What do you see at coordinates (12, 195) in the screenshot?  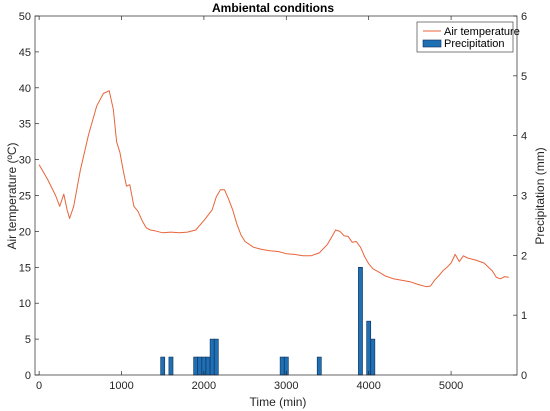 I see `y-axis-left-label: Air temperature (ºC)` at bounding box center [12, 195].